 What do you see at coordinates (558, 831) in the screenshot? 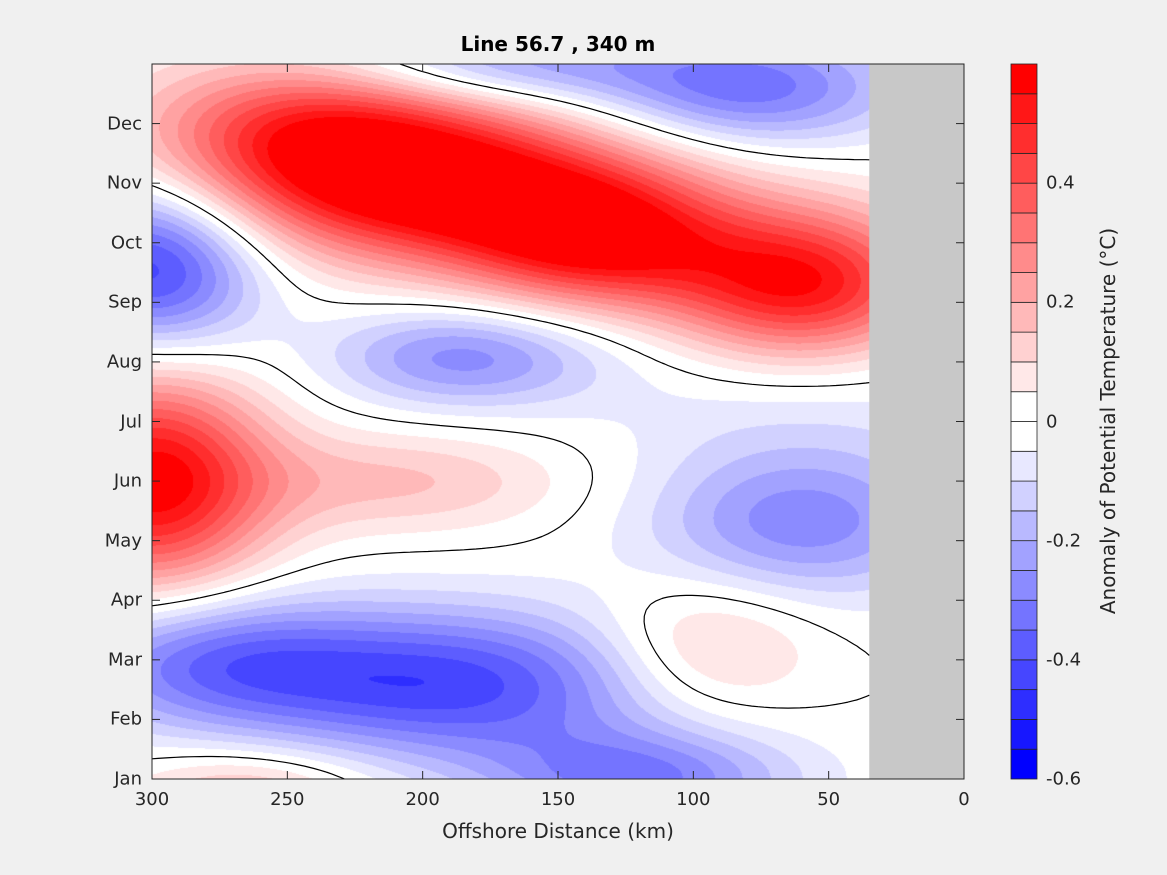
I see `x-axis-label: Offshore Distance (km)` at bounding box center [558, 831].